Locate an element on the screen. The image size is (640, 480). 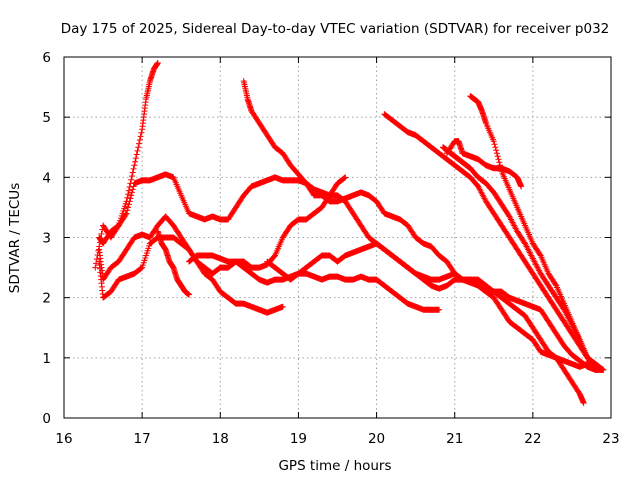
x-tick-label: 19 is located at coordinates (298, 439).